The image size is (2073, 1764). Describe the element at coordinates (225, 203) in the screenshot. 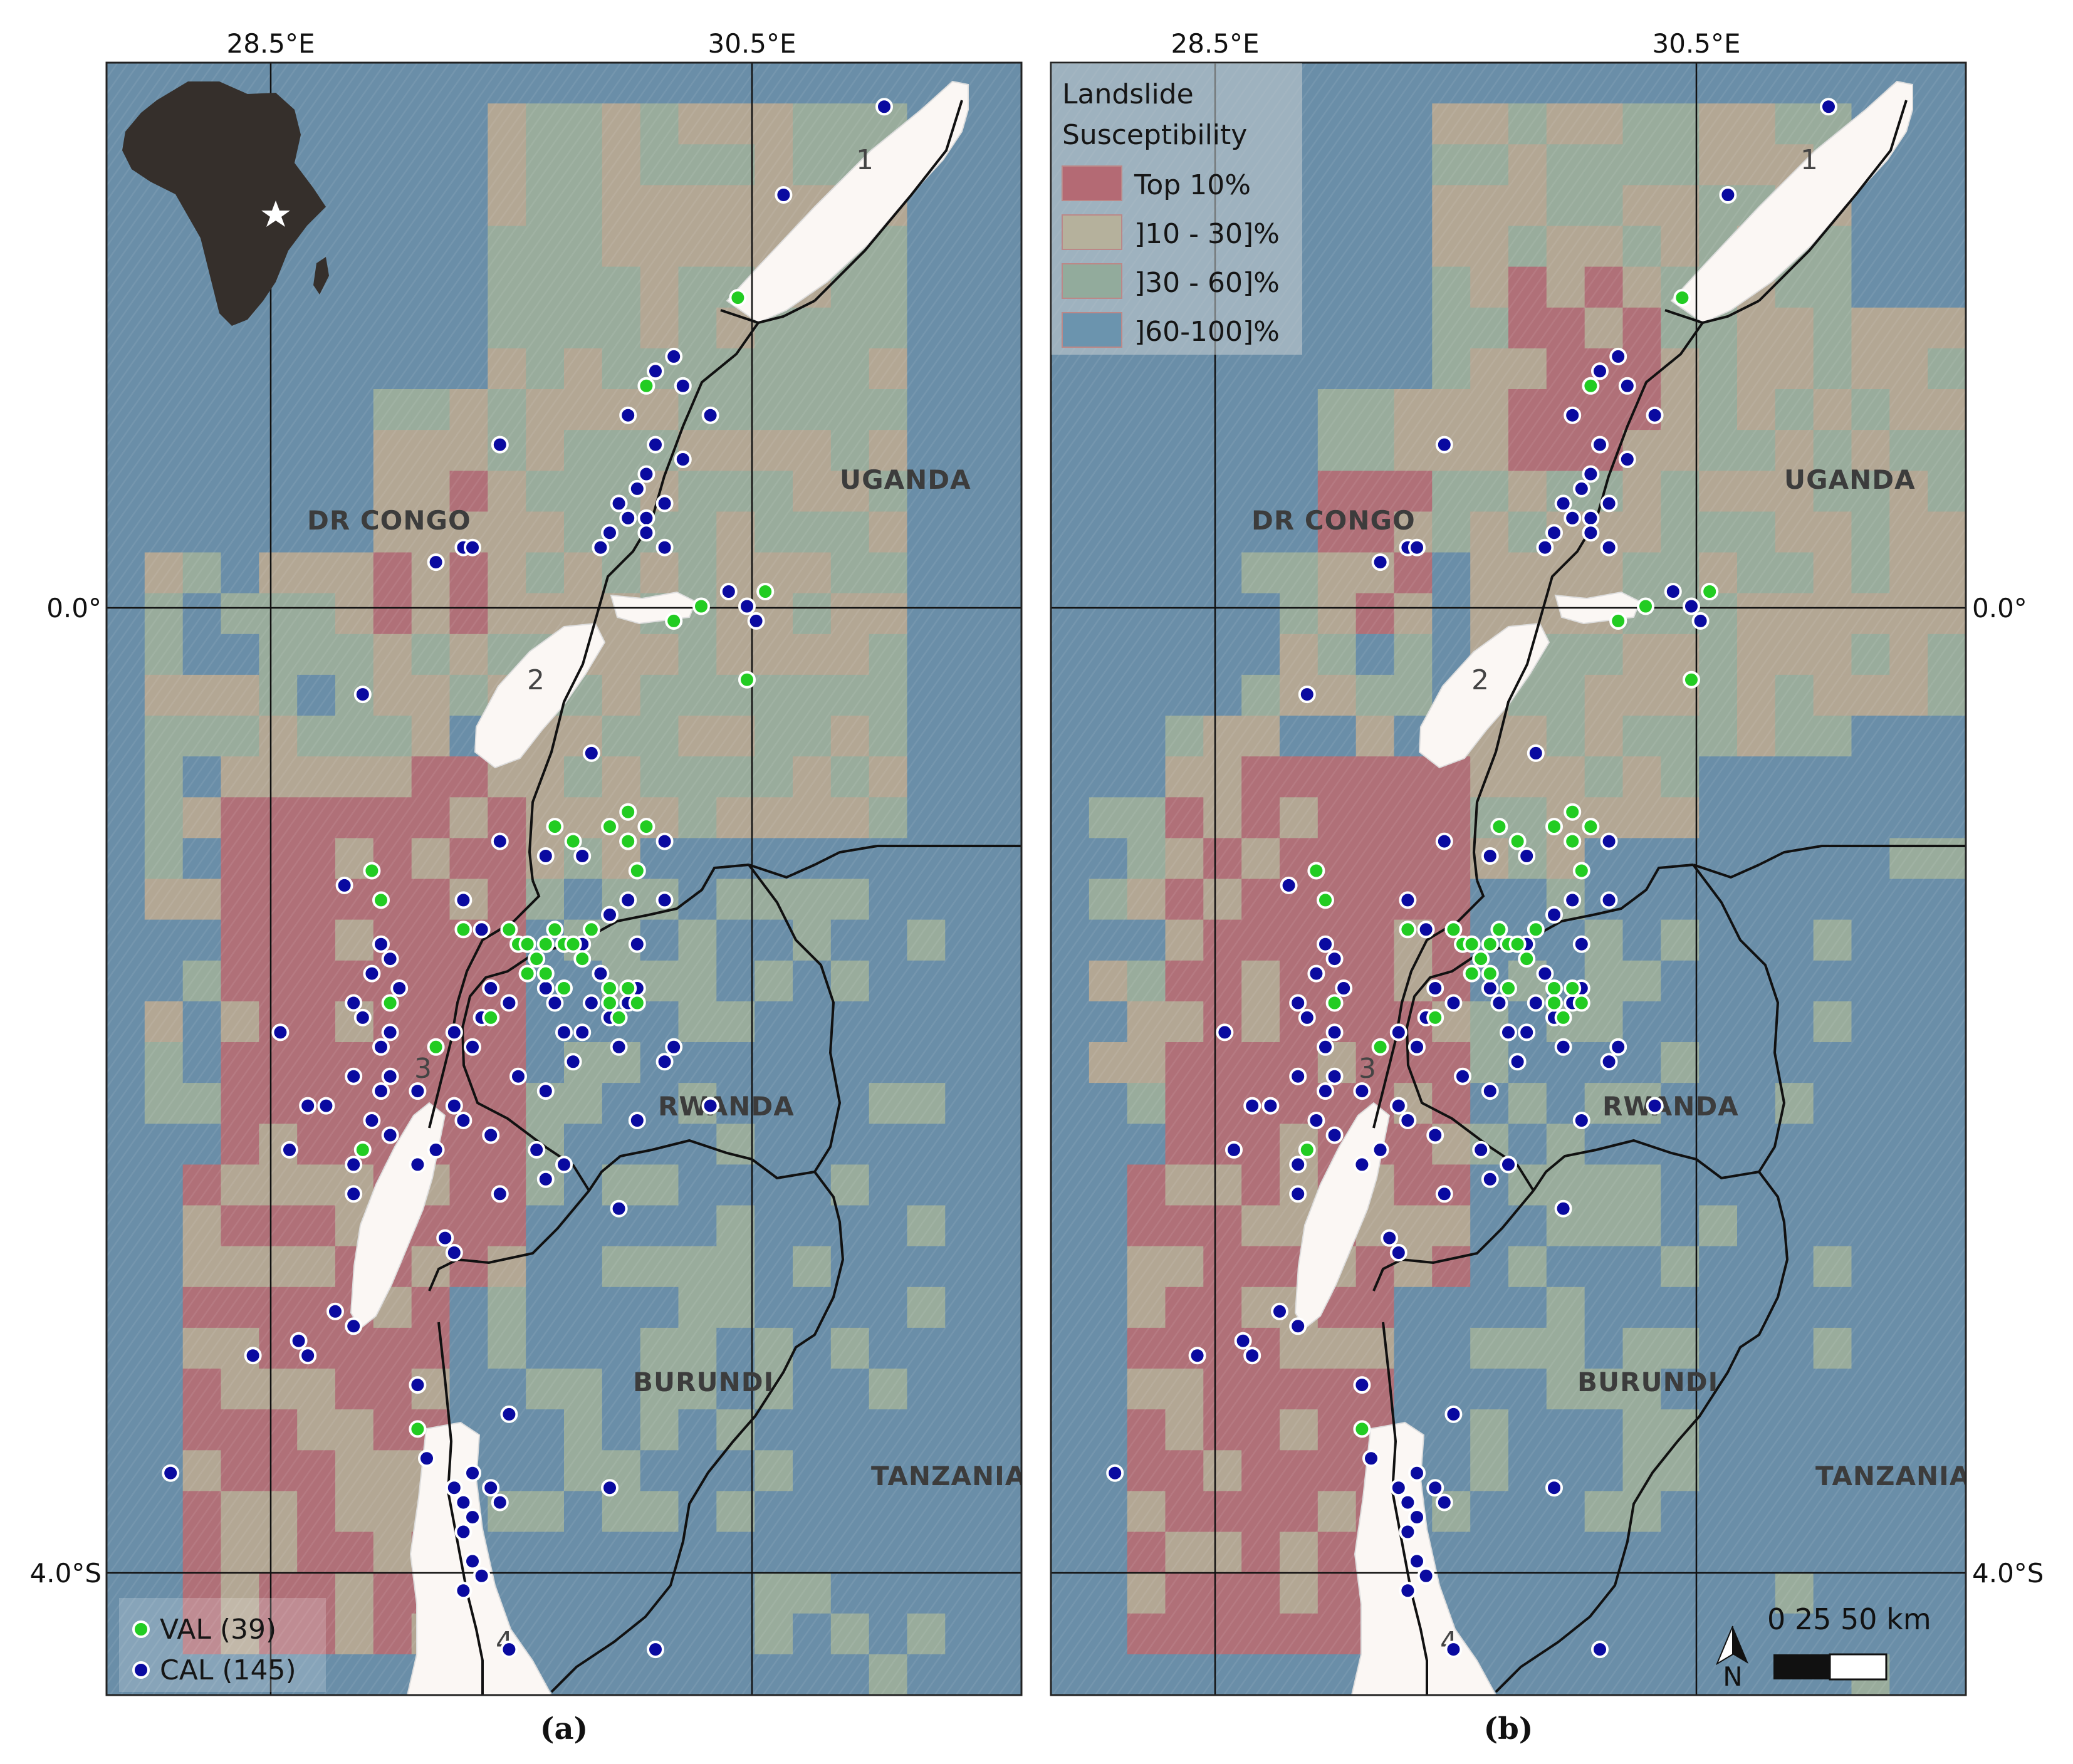

I see `africa-inset` at that location.